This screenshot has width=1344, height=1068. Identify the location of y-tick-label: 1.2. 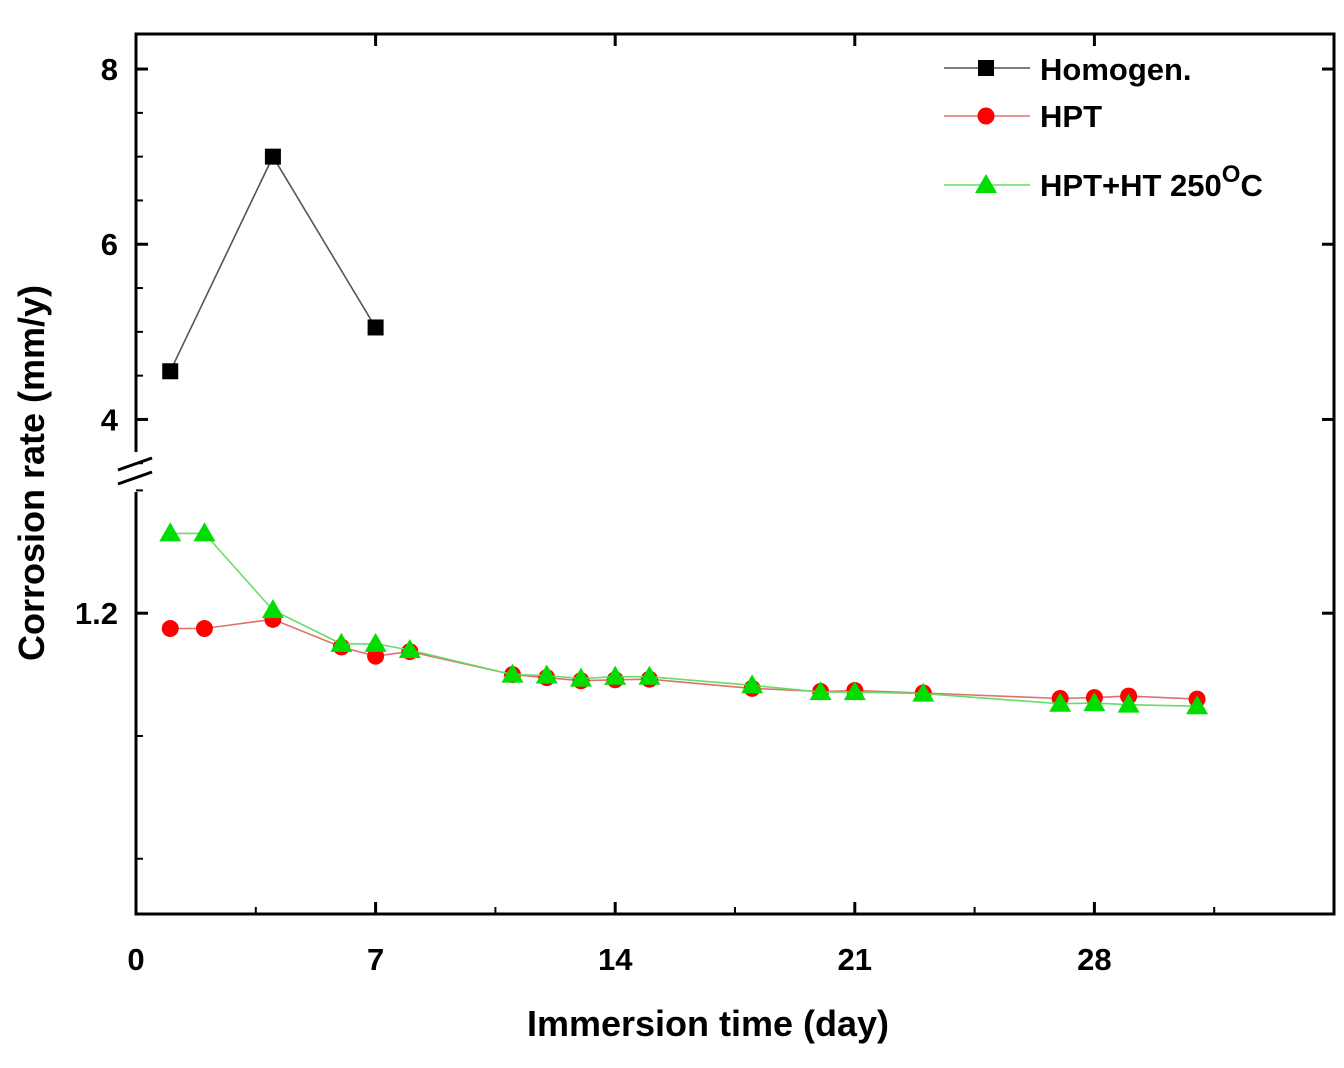
(96, 613).